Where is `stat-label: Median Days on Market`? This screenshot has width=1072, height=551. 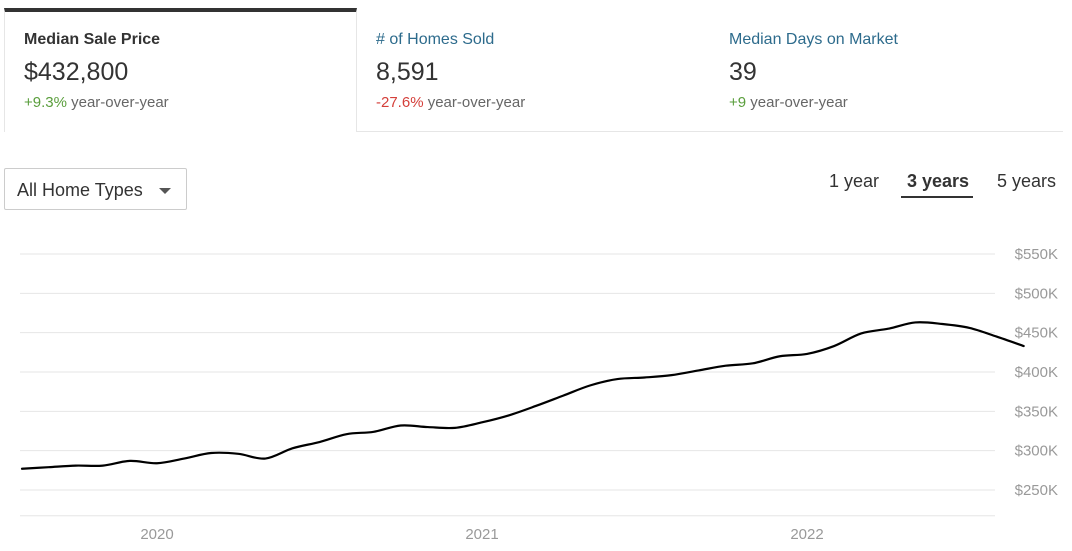 stat-label: Median Days on Market is located at coordinates (813, 39).